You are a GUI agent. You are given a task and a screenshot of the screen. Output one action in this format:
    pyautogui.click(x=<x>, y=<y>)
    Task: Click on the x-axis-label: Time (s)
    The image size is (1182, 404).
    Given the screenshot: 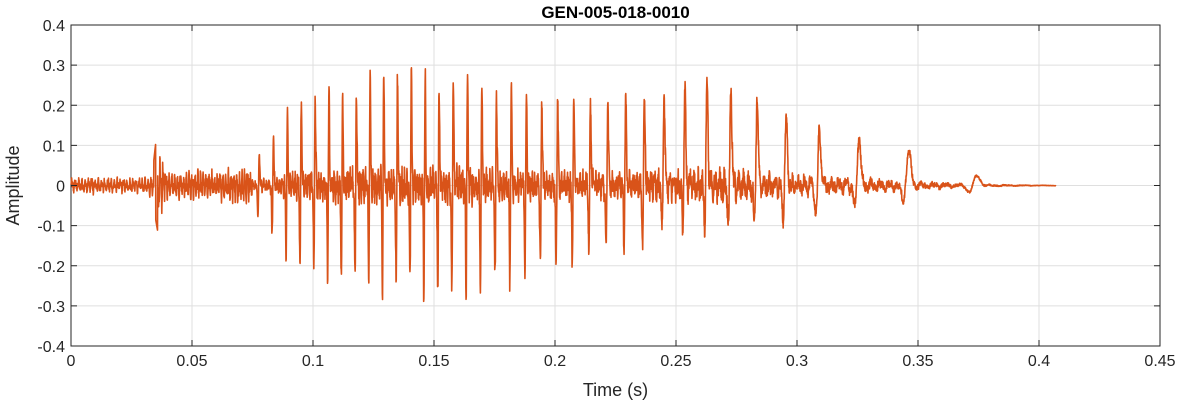 What is the action you would take?
    pyautogui.click(x=615, y=390)
    